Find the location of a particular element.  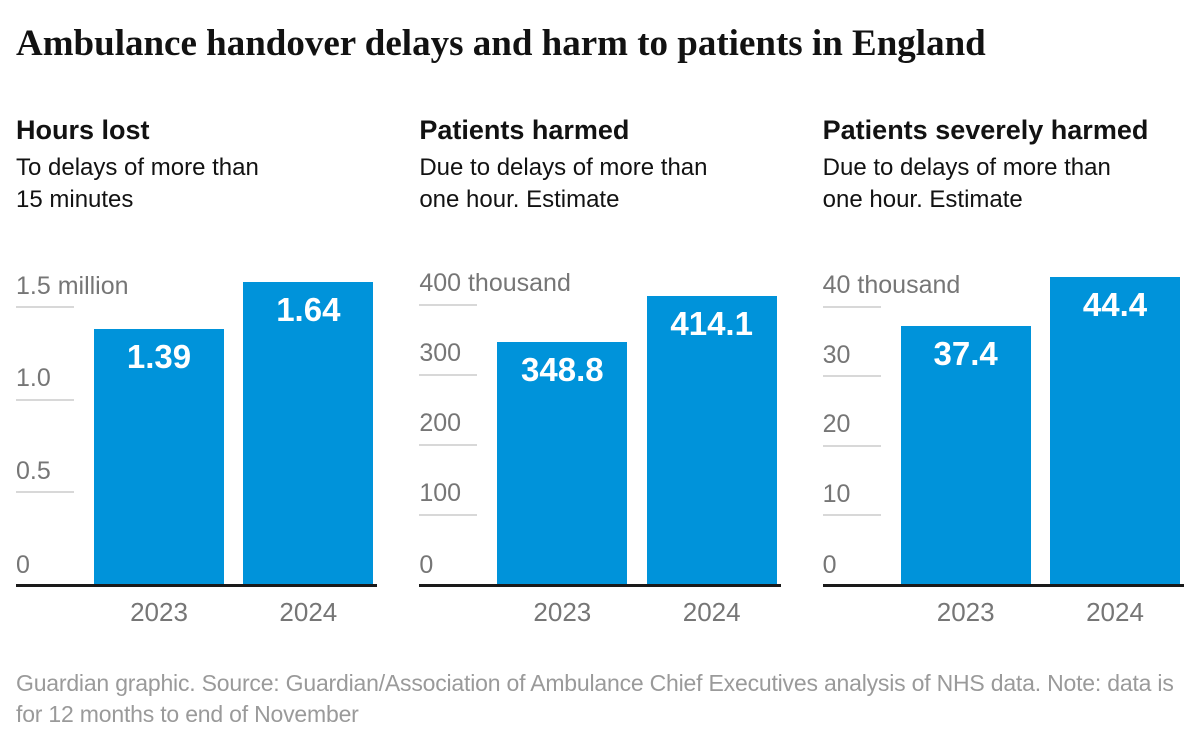

y-axis-tick: 0.5 is located at coordinates (45, 475).